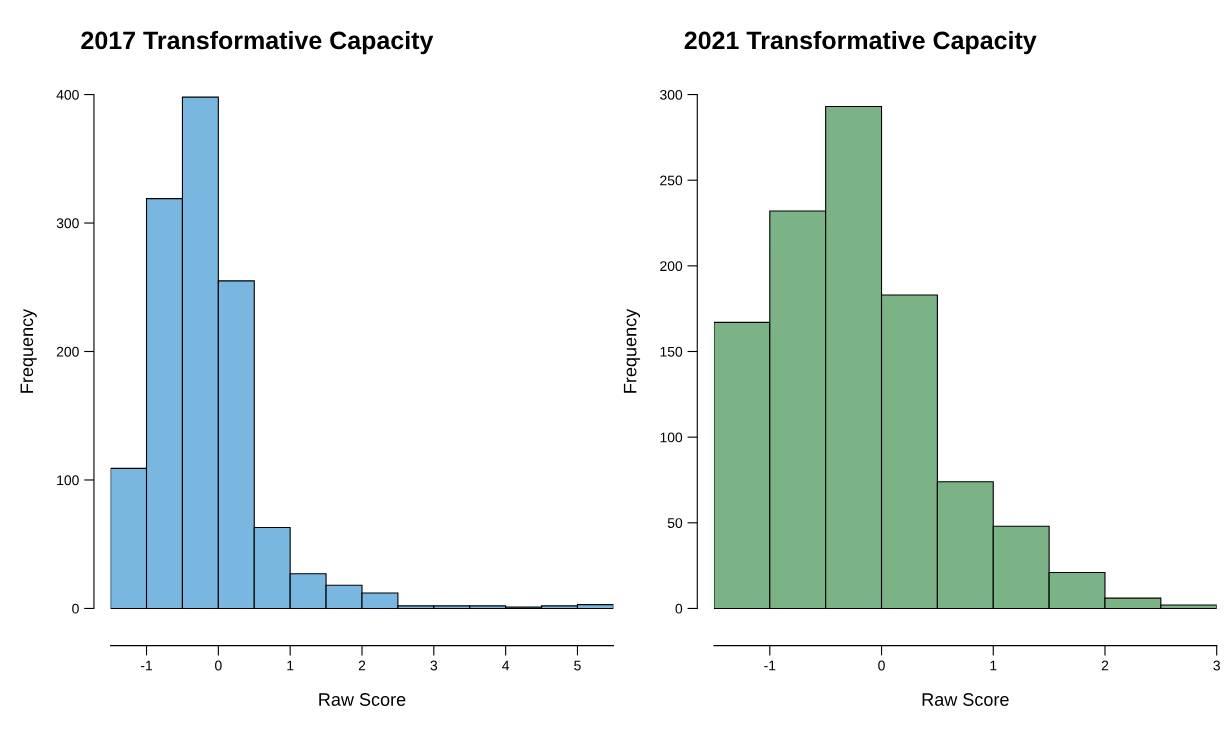  I want to click on y-tick-label: 50, so click(675, 523).